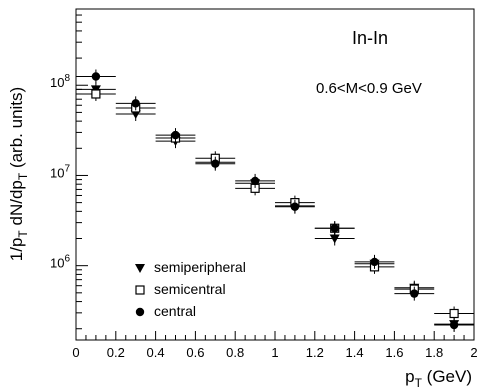 This screenshot has height=390, width=478. I want to click on x-tick-label: 0.2, so click(116, 352).